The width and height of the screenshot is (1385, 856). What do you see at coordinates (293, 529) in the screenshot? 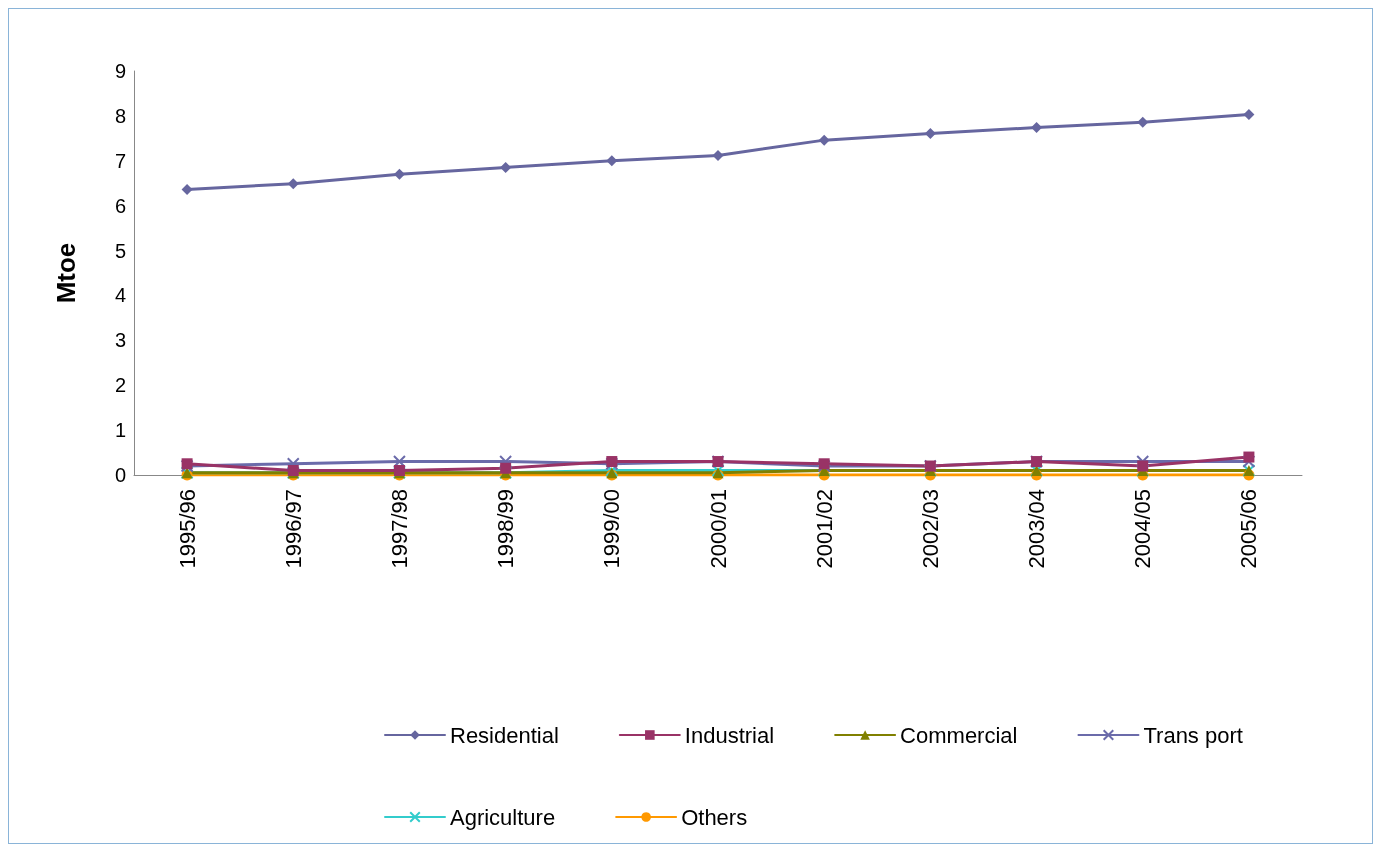
I see `x-tick-label: 1996/97` at bounding box center [293, 529].